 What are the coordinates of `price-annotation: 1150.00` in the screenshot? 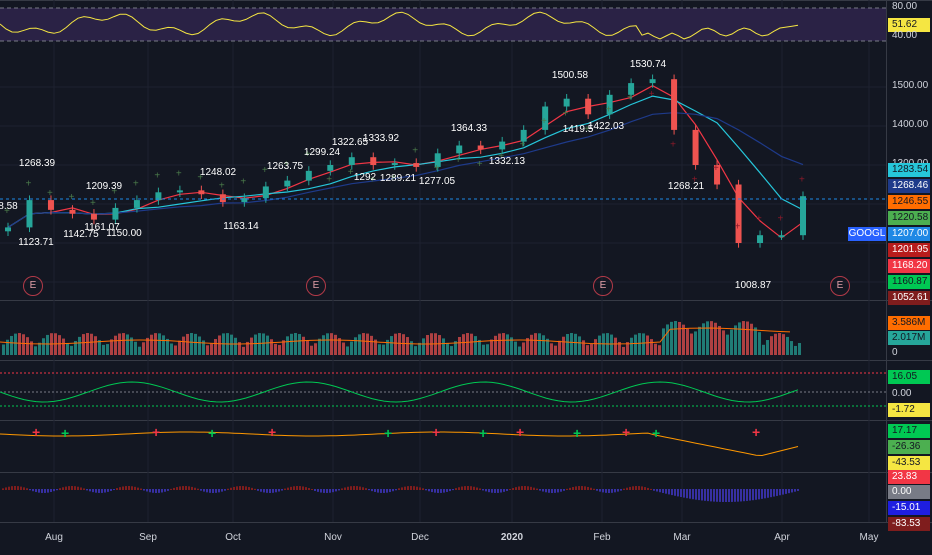 It's located at (124, 233).